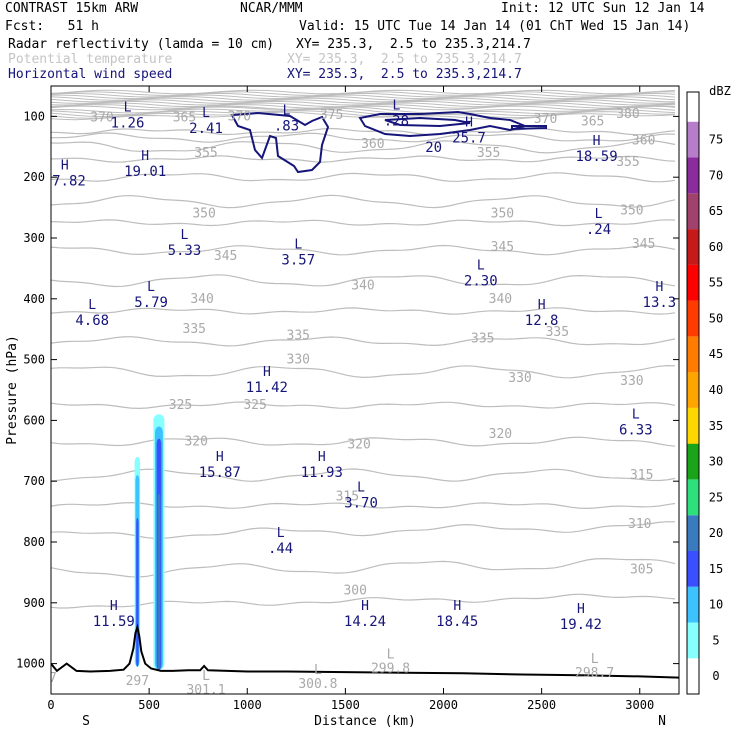 Image resolution: width=740 pixels, height=740 pixels. What do you see at coordinates (185, 251) in the screenshot?
I see `wind-extremum-value: 5.33` at bounding box center [185, 251].